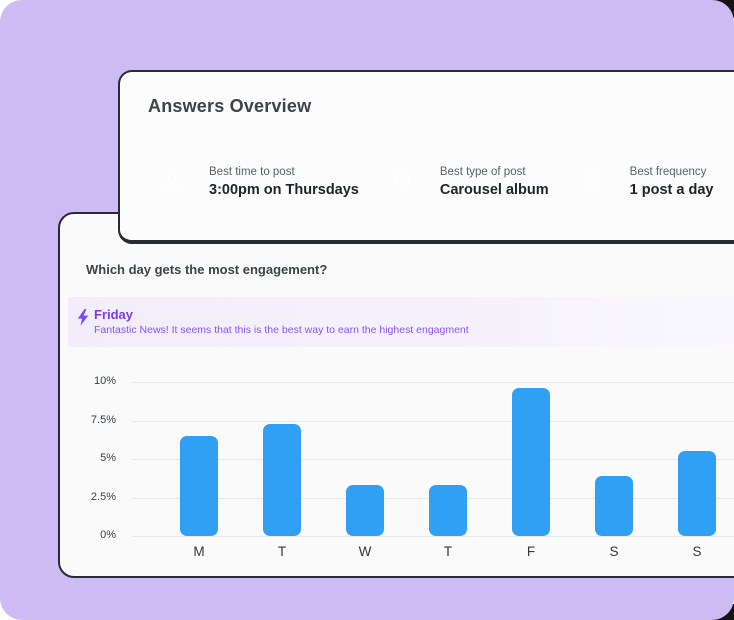  I want to click on stat-label: Best time to post, so click(252, 172).